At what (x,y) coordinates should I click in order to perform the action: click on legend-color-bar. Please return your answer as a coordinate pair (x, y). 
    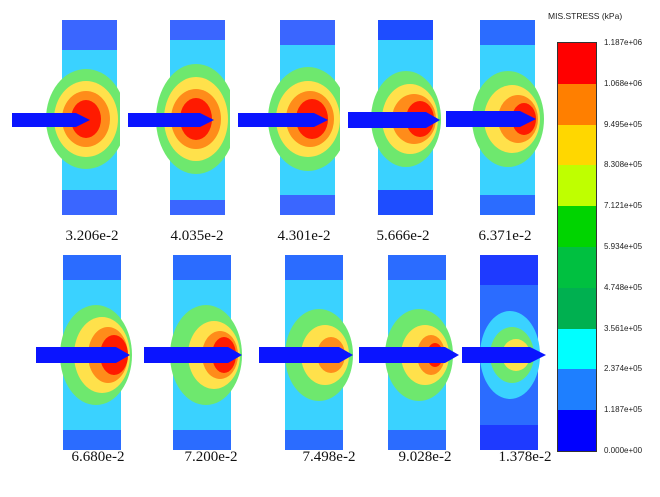
    Looking at the image, I should click on (577, 247).